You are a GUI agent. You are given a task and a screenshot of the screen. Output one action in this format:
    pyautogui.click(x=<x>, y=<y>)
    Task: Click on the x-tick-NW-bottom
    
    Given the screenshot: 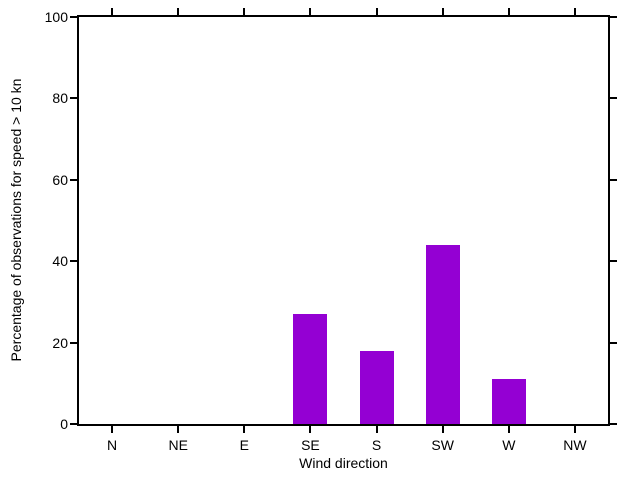 What is the action you would take?
    pyautogui.click(x=574, y=429)
    